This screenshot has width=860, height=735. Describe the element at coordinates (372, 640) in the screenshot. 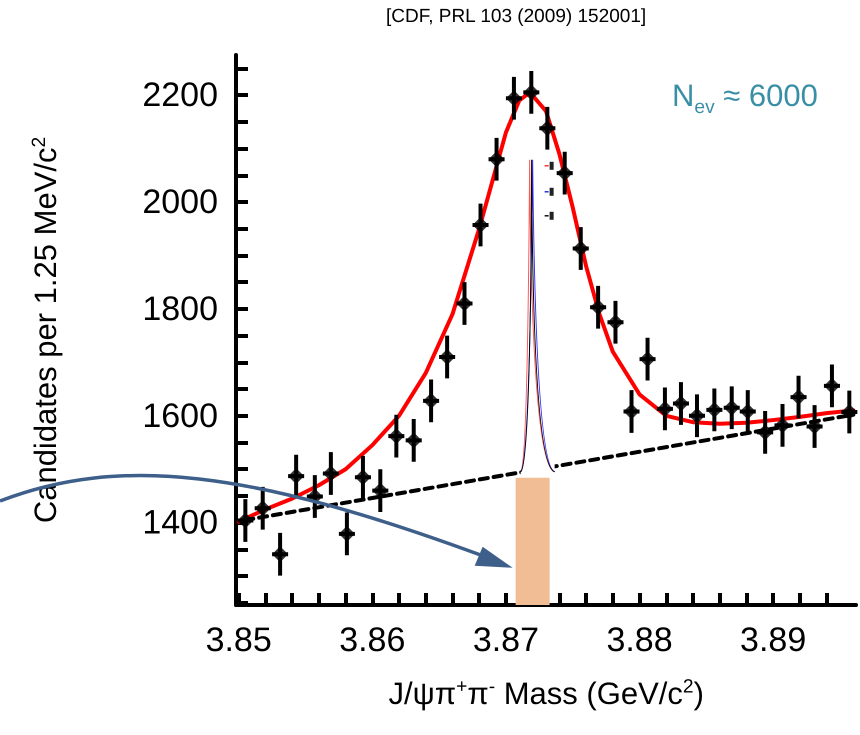

I see `x-tick-label: 3.86` at that location.